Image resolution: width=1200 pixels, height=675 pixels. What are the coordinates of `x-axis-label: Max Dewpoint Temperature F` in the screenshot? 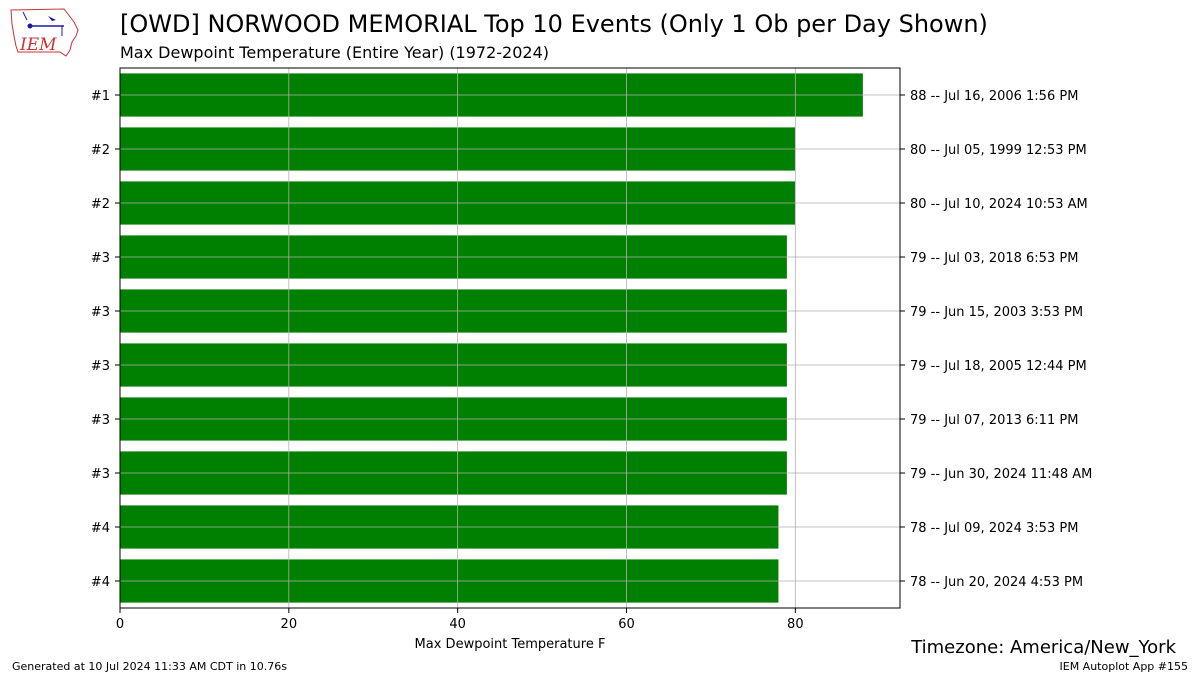 It's located at (510, 644).